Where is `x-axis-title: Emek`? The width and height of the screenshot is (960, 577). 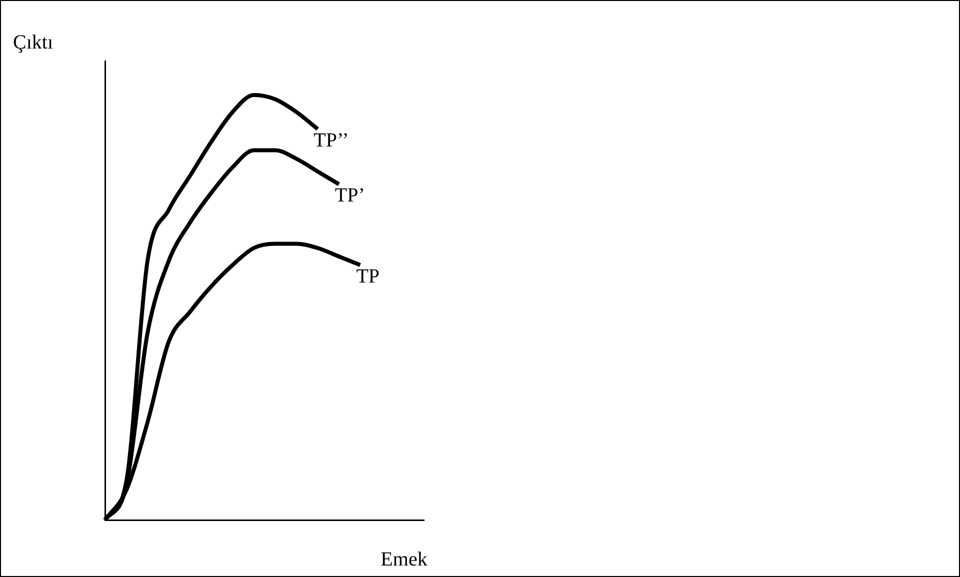
x-axis-title: Emek is located at coordinates (404, 559).